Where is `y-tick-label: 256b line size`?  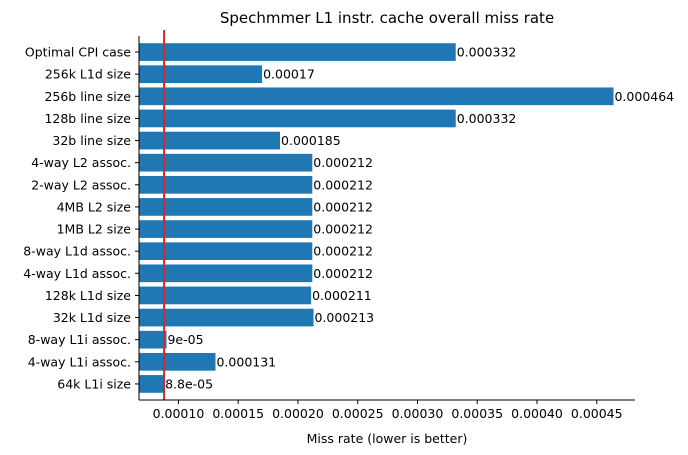 y-tick-label: 256b line size is located at coordinates (87, 96).